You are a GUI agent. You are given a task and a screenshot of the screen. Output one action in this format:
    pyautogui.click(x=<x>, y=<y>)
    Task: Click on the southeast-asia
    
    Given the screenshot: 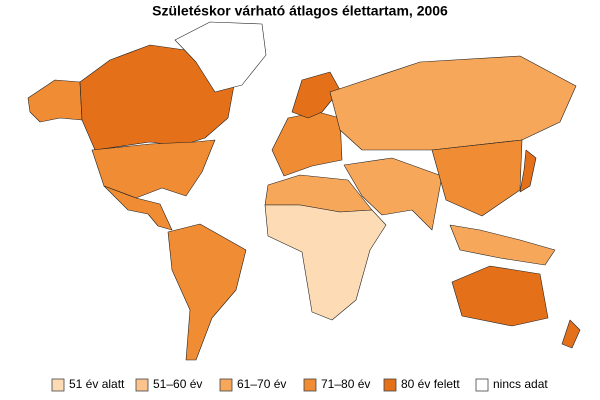 What is the action you would take?
    pyautogui.click(x=502, y=245)
    